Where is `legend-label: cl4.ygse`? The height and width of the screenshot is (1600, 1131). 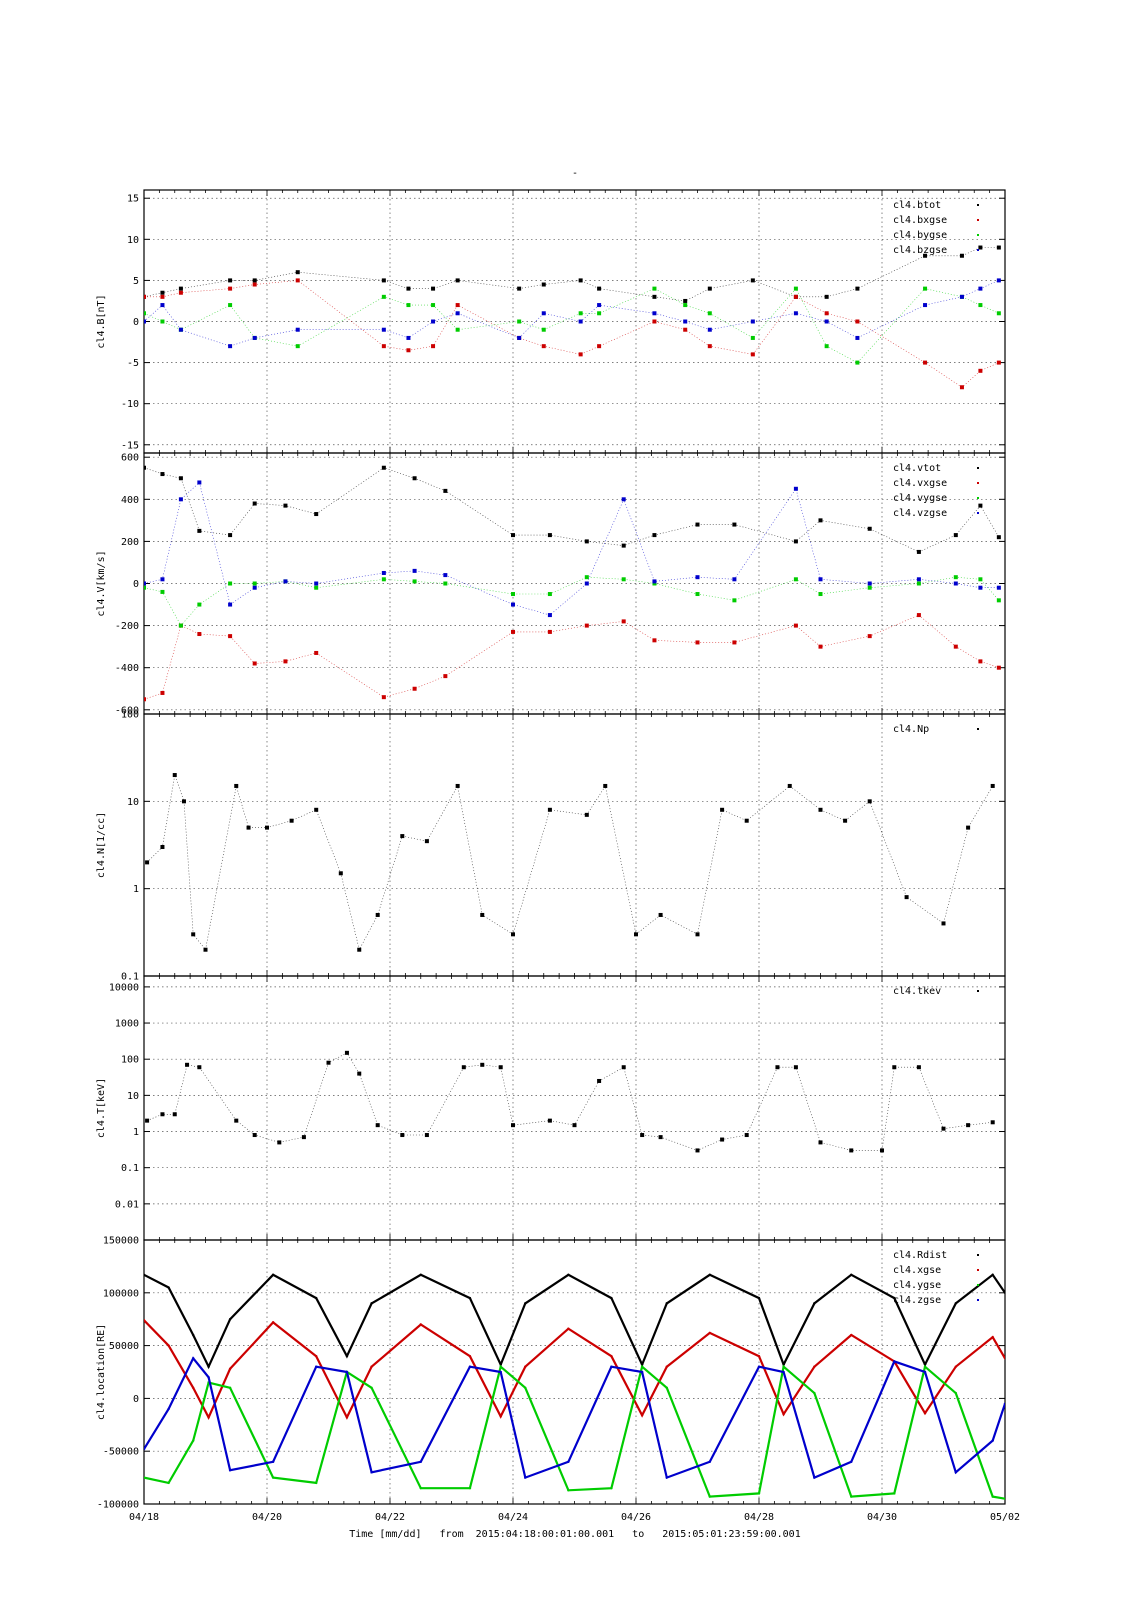 legend-label: cl4.ygse is located at coordinates (917, 1285).